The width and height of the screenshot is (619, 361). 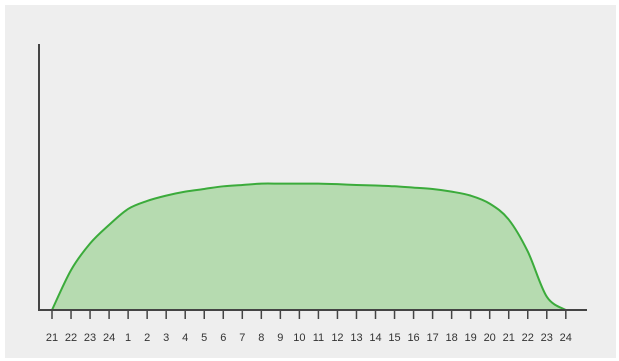 What do you see at coordinates (128, 338) in the screenshot?
I see `x-tick-label: 1` at bounding box center [128, 338].